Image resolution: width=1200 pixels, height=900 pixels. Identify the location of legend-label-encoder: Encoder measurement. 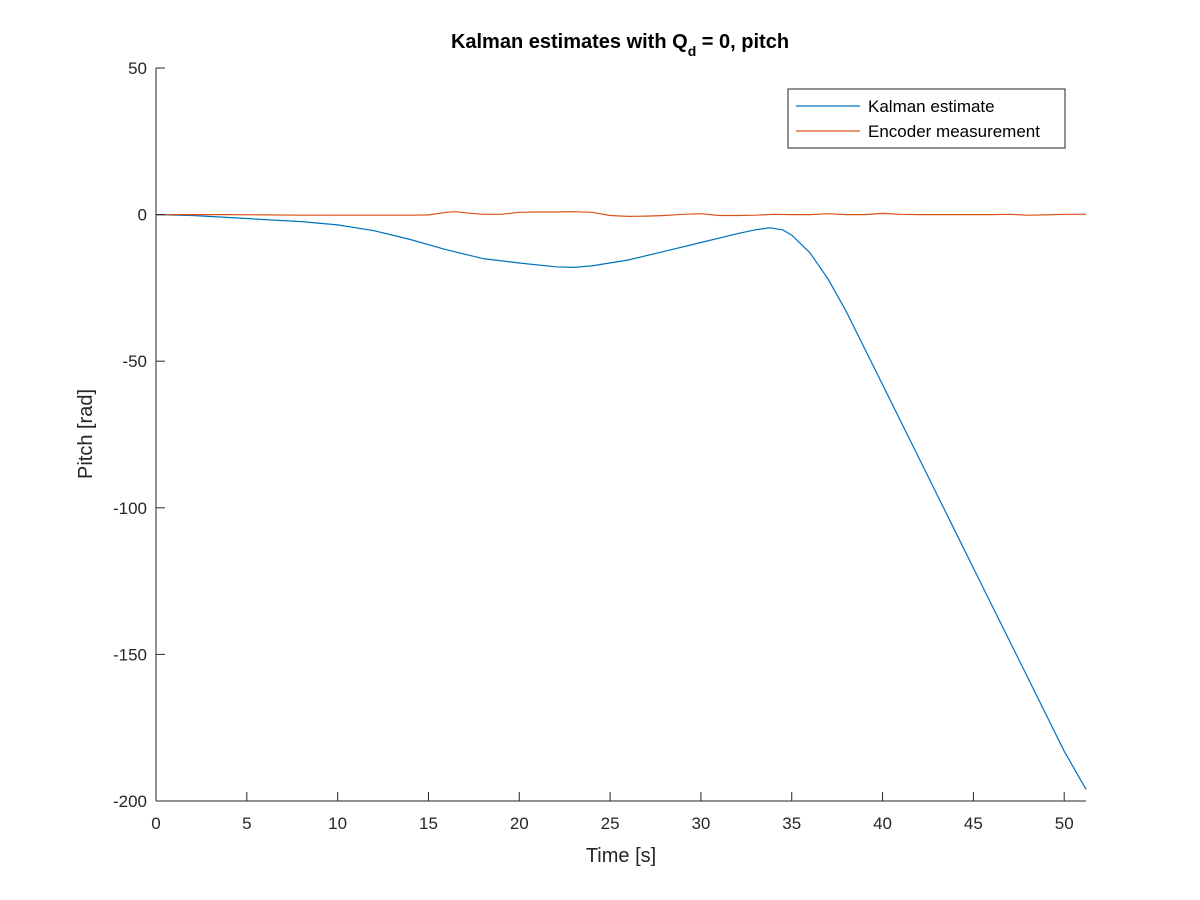
(954, 131).